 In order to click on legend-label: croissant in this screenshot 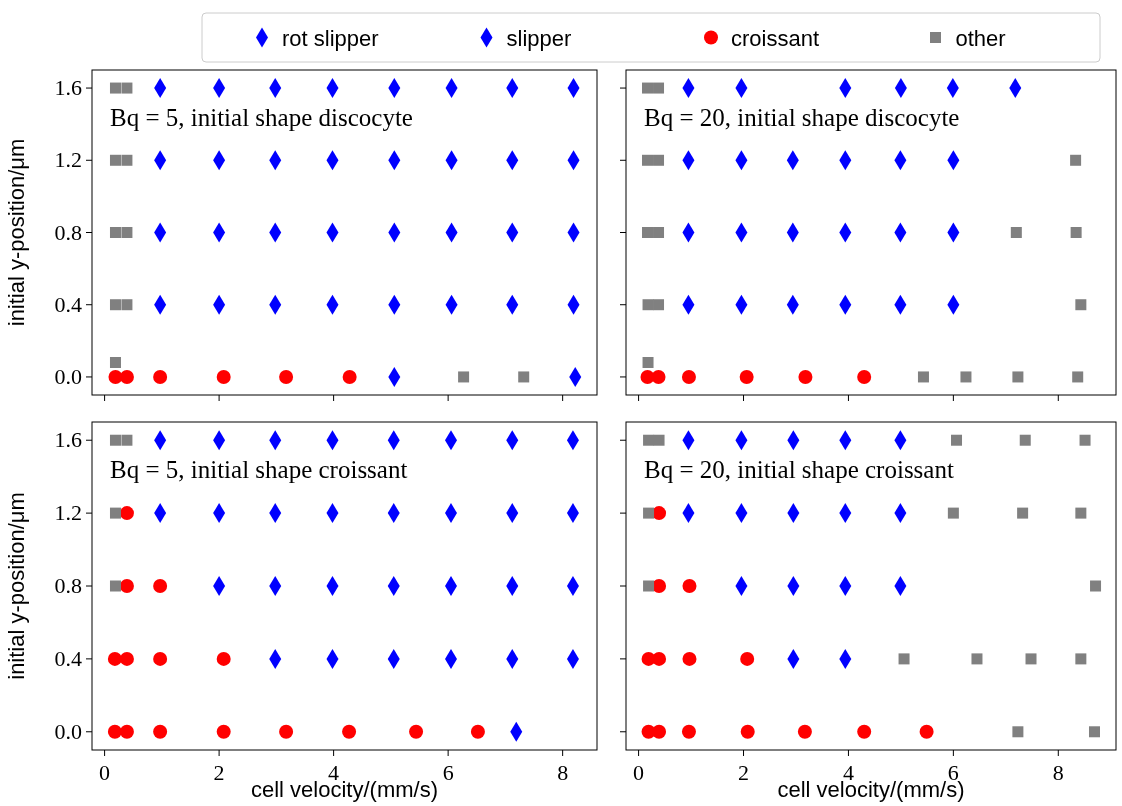, I will do `click(775, 38)`.